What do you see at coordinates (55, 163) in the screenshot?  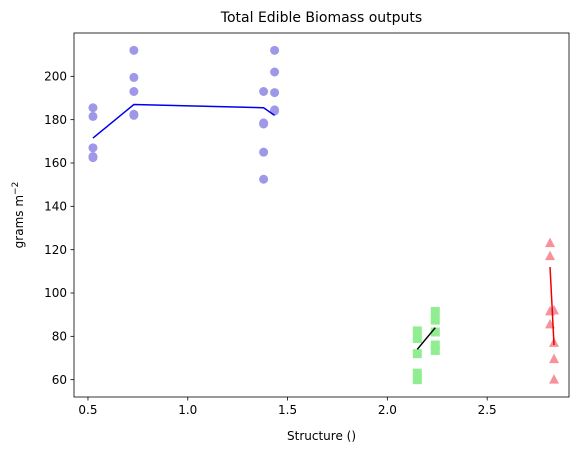 I see `y-tick-label: 160` at bounding box center [55, 163].